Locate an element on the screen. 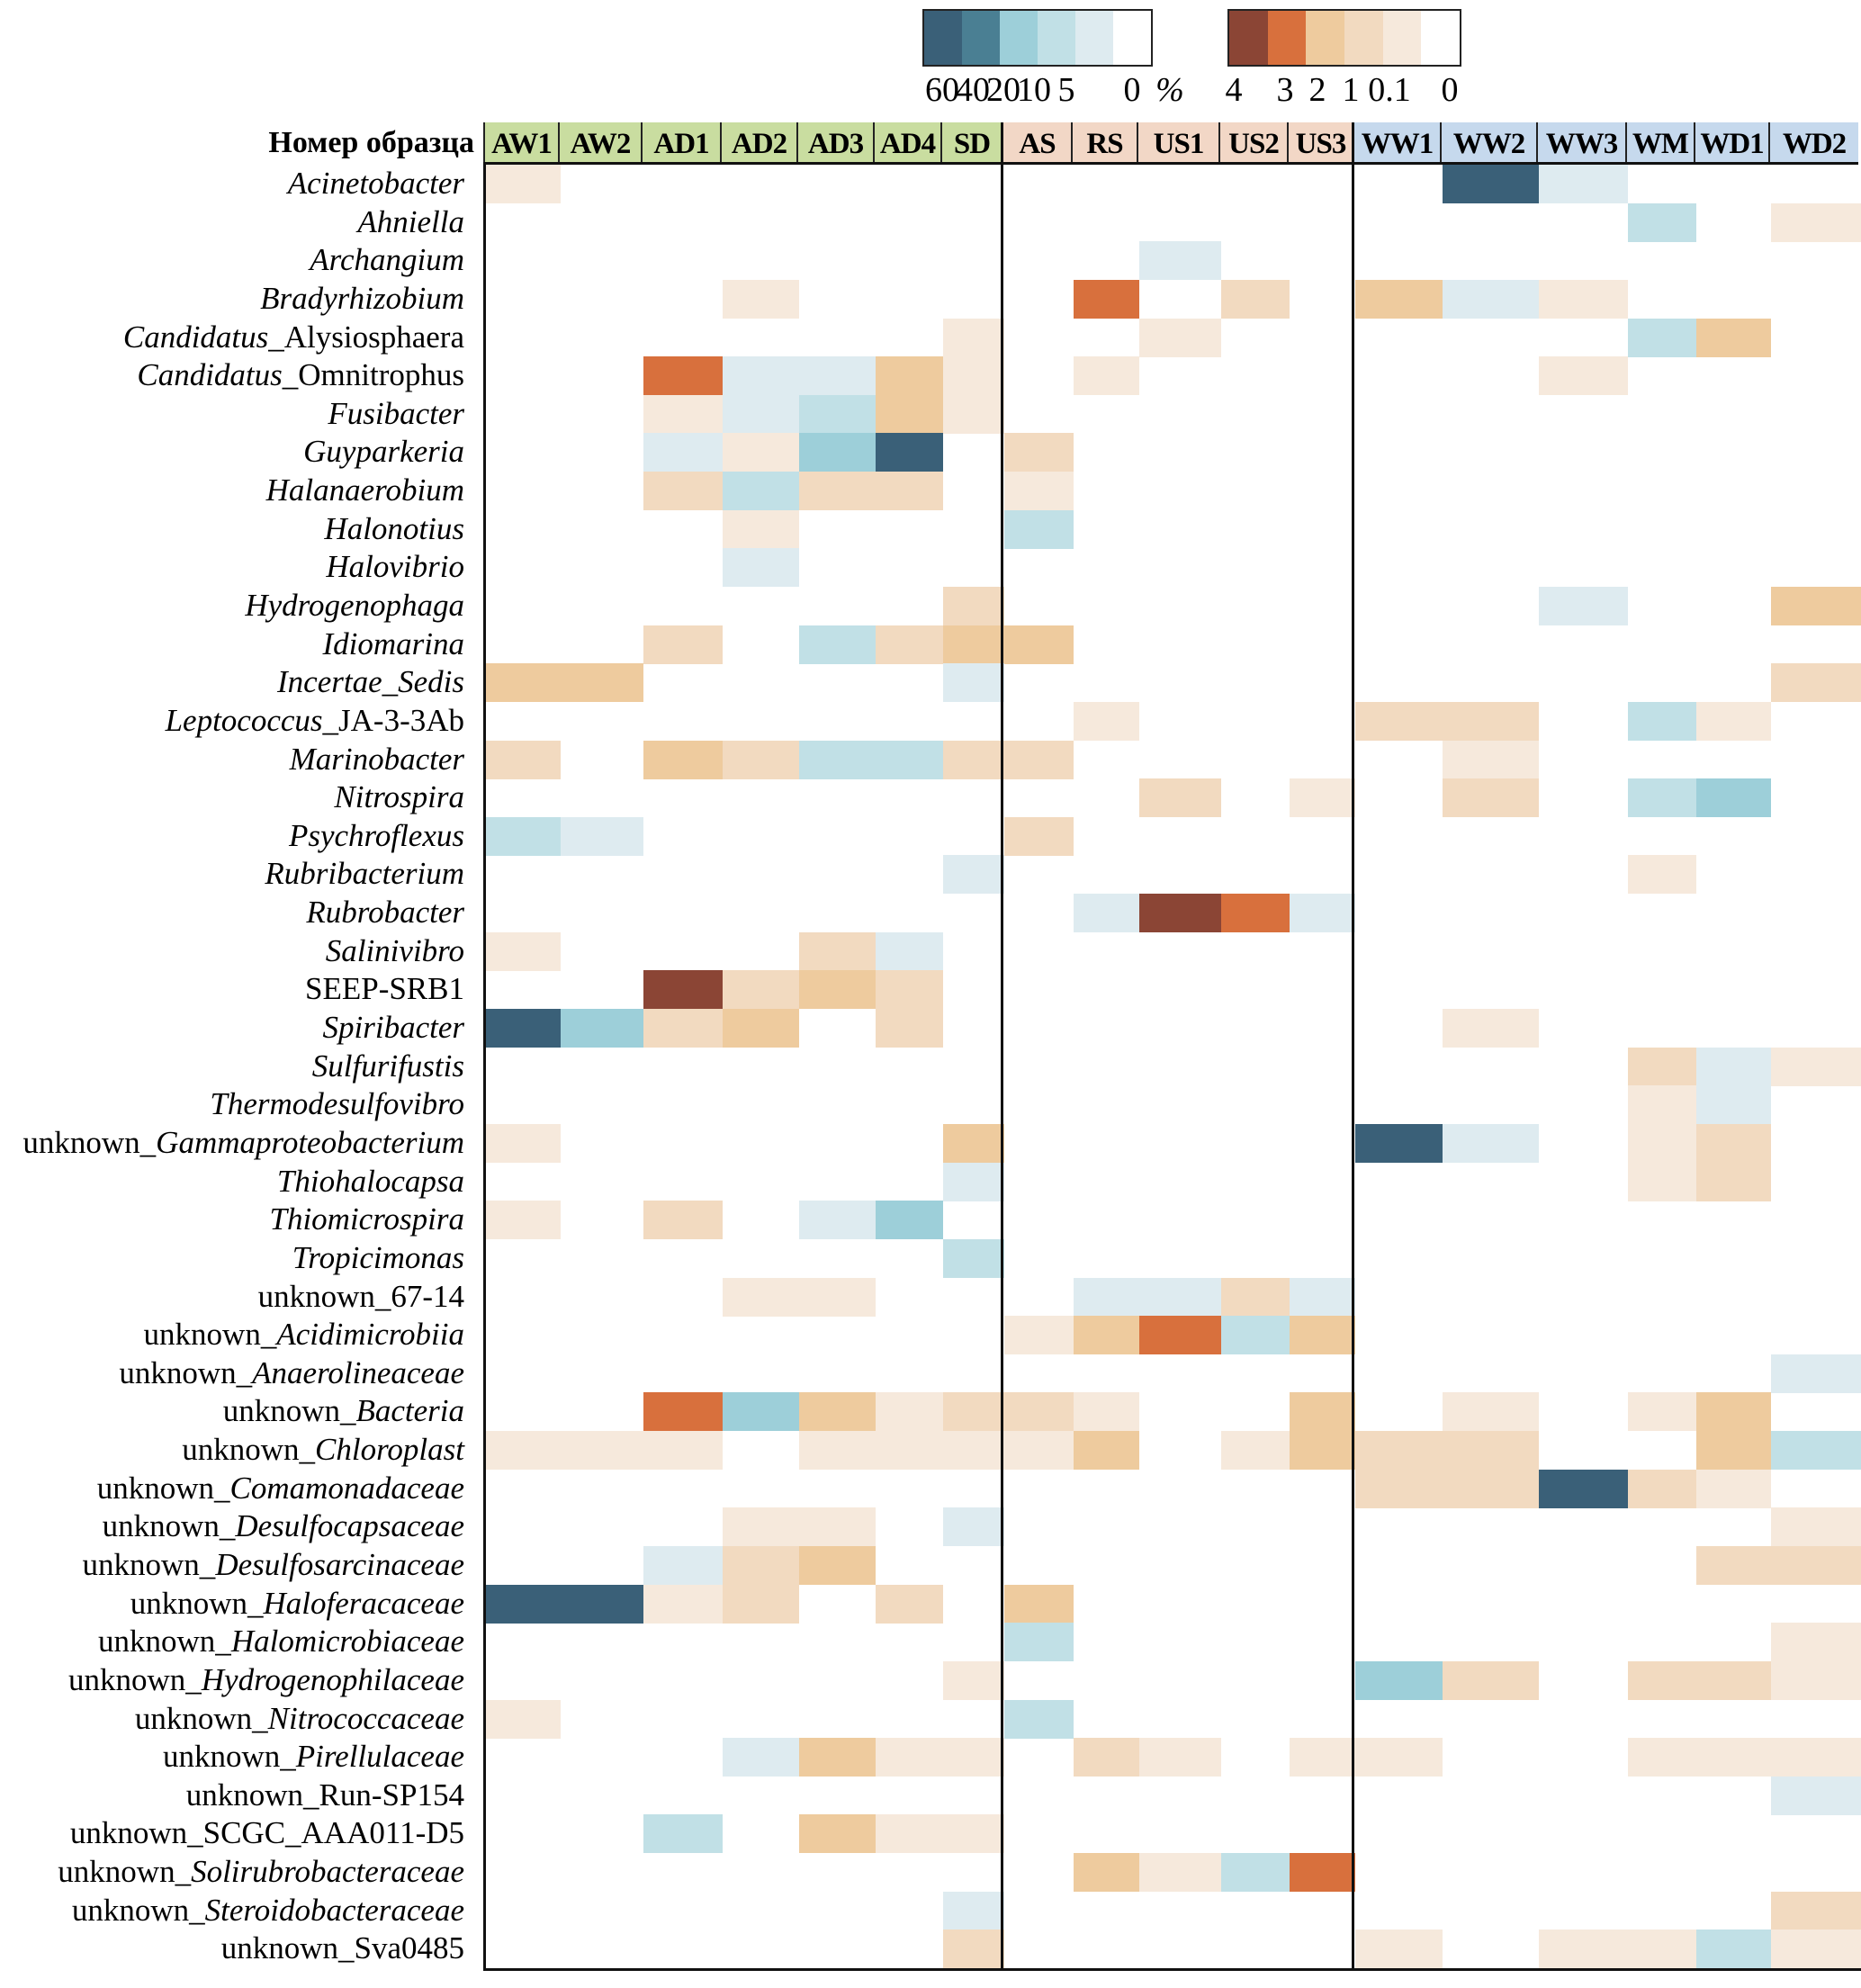 The width and height of the screenshot is (1861, 1988). row-label-italic: Steroidobacteraceae is located at coordinates (334, 1910).